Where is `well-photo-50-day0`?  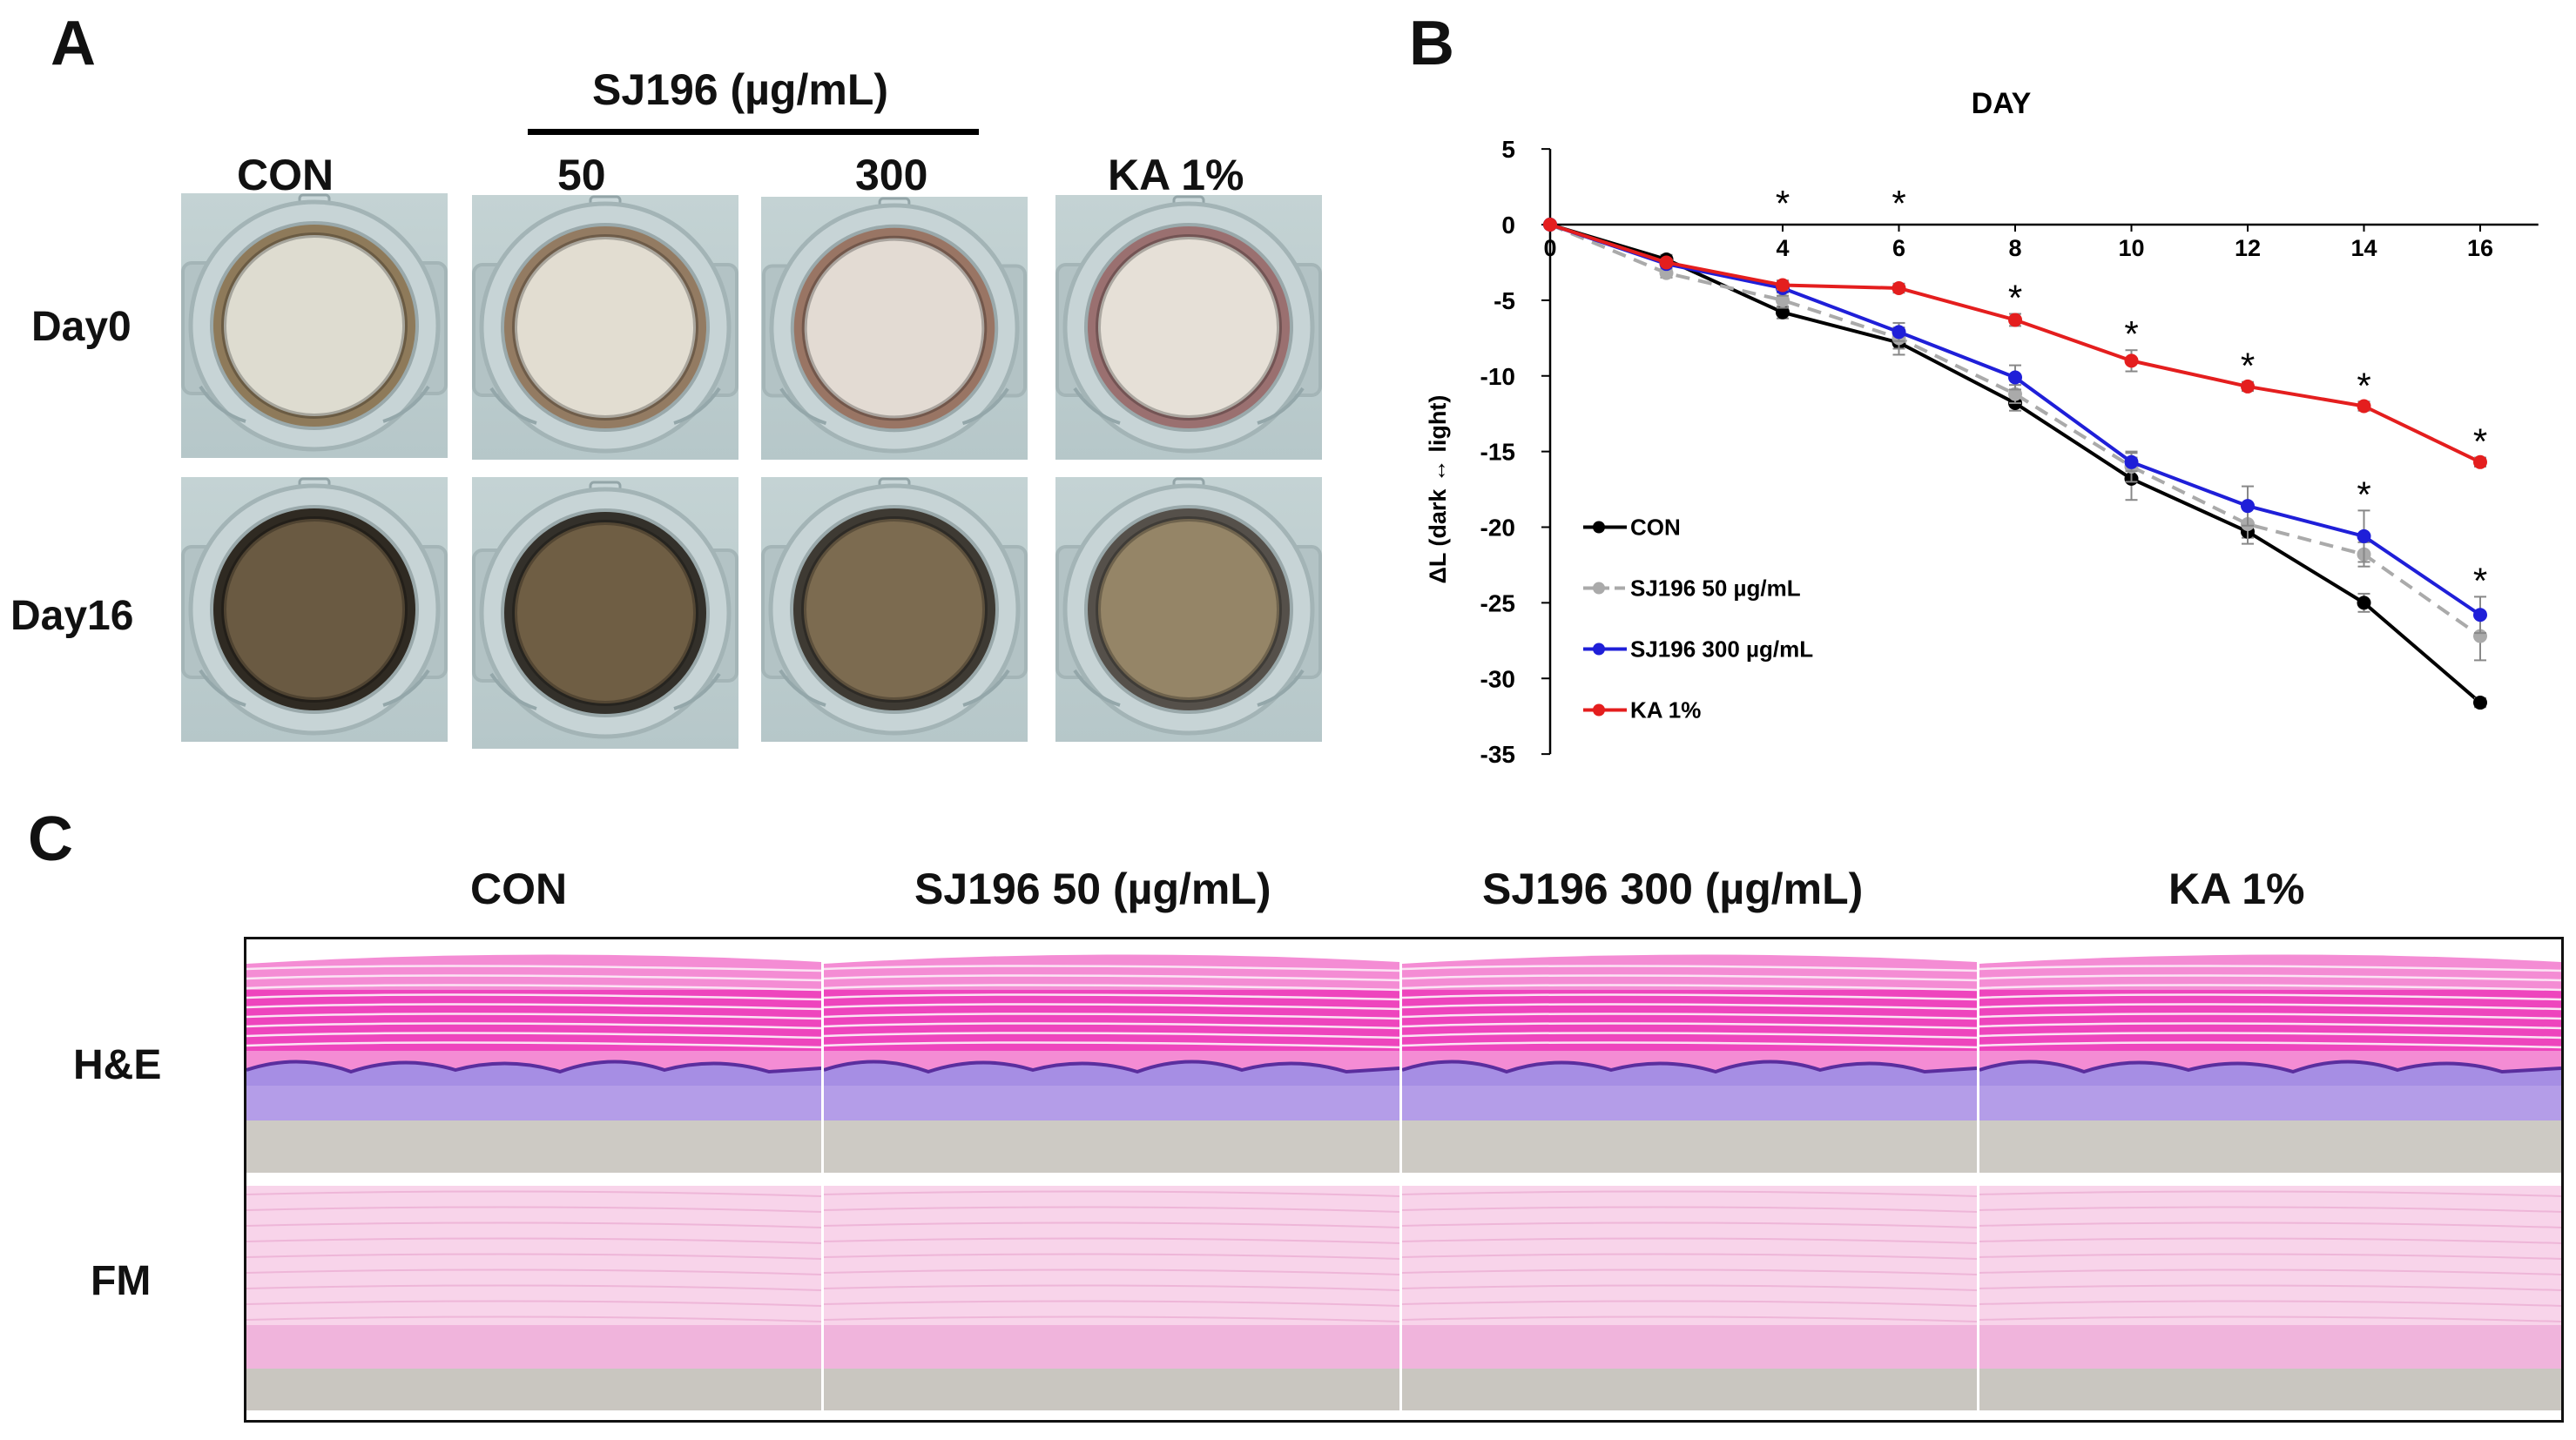 well-photo-50-day0 is located at coordinates (605, 327).